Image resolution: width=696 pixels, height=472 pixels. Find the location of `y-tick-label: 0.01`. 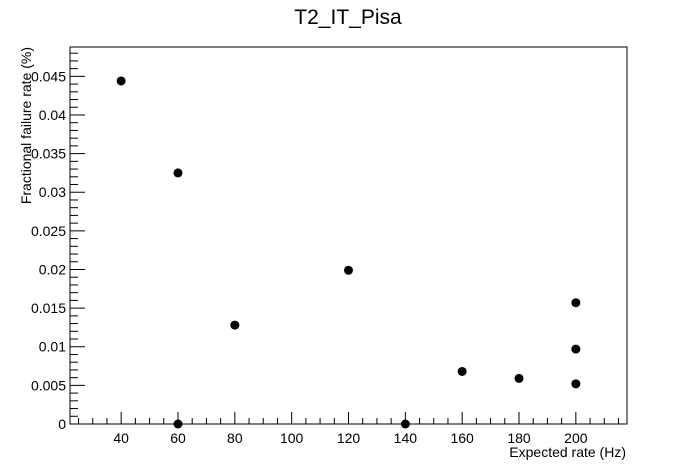

y-tick-label: 0.01 is located at coordinates (52, 347).